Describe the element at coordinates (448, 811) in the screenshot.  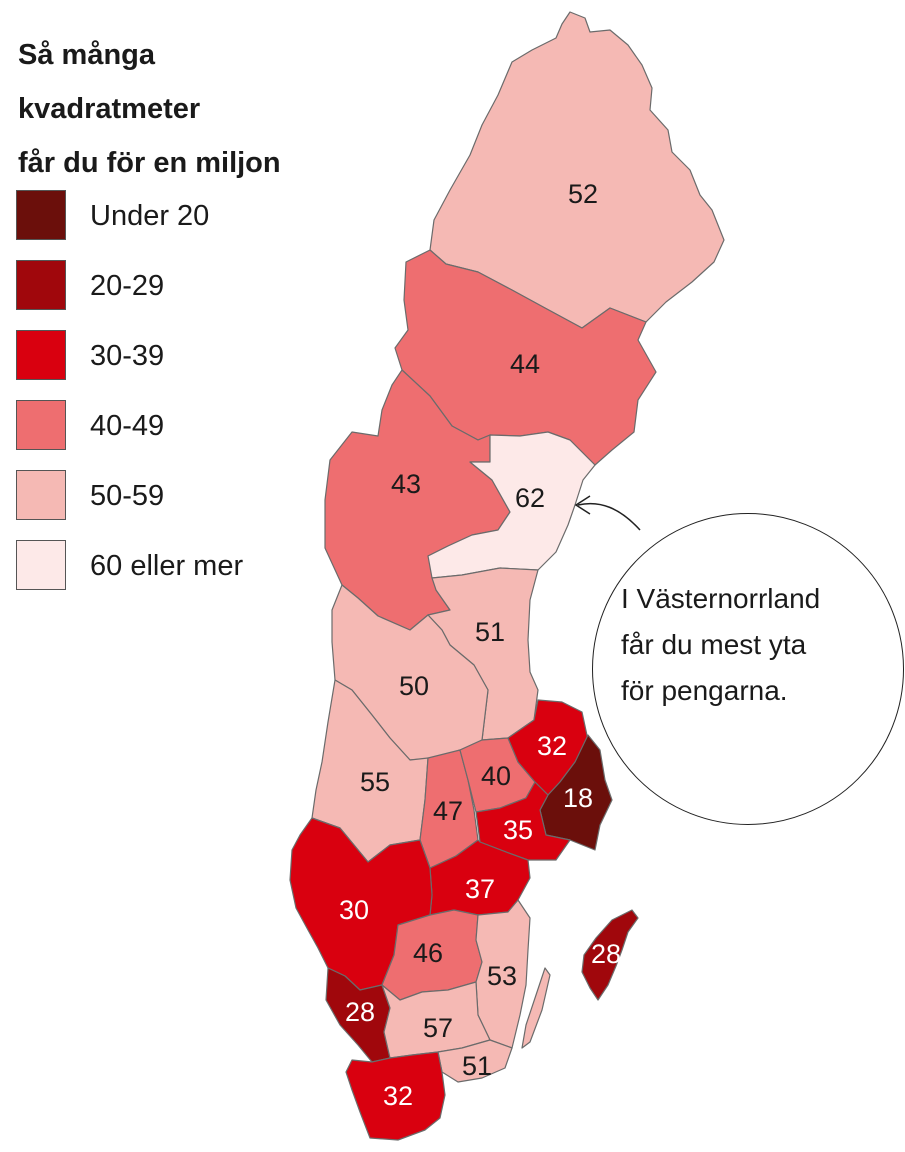
I see `region-value-orebro: 47` at that location.